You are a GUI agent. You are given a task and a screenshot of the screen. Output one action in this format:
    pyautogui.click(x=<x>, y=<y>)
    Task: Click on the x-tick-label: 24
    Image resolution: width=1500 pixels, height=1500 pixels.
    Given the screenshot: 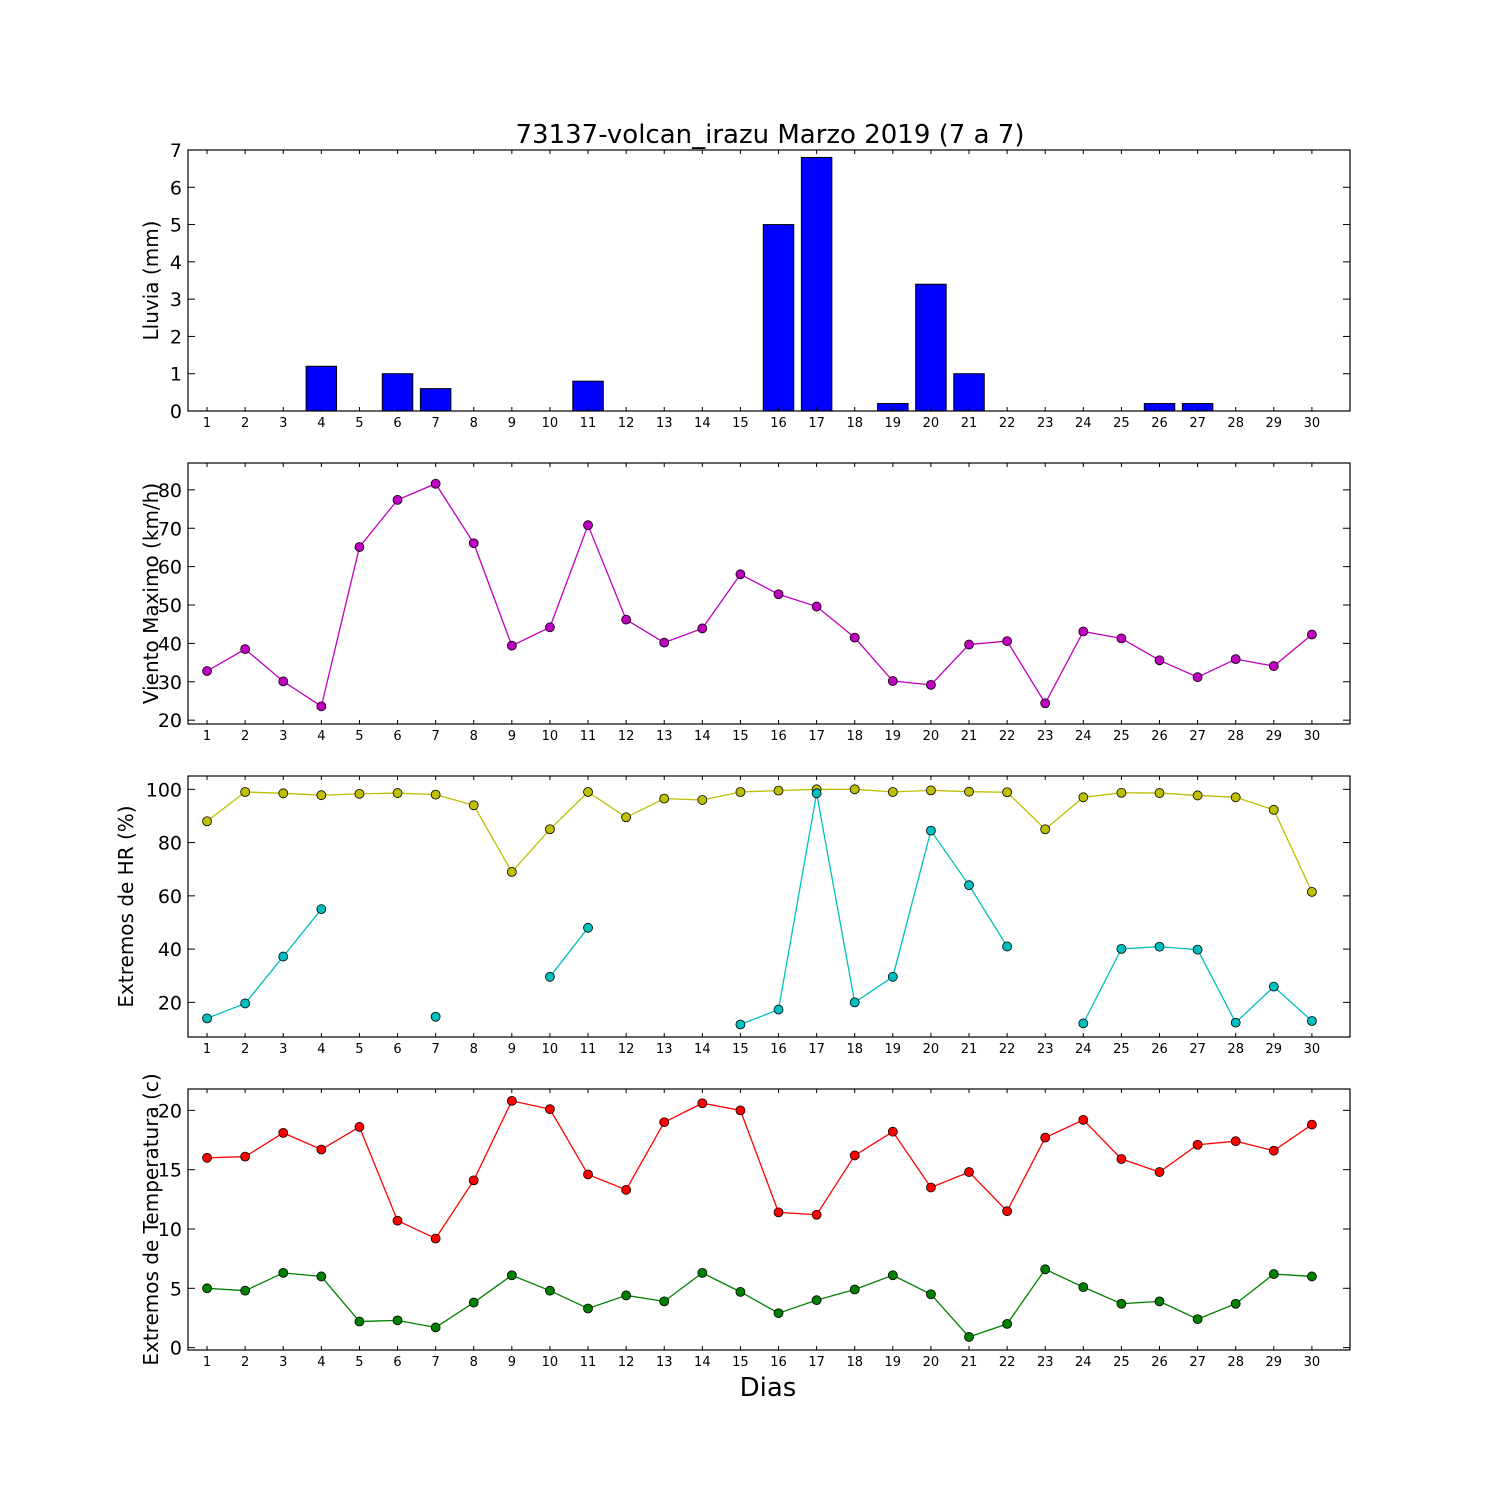 What is the action you would take?
    pyautogui.click(x=1083, y=736)
    